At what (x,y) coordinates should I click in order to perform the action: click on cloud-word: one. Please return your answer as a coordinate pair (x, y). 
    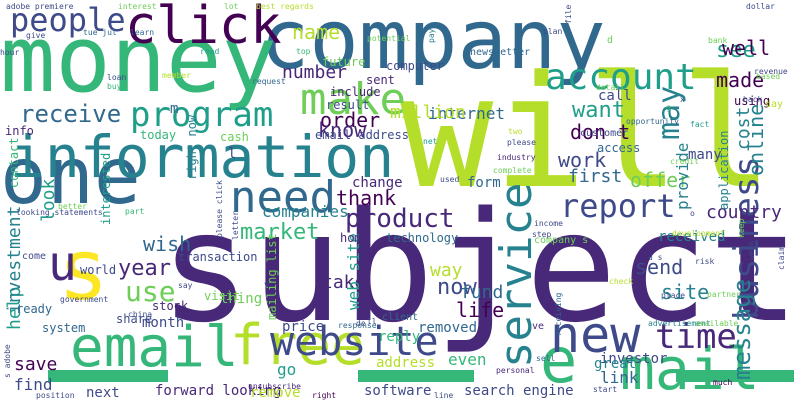
    Looking at the image, I should click on (70, 177).